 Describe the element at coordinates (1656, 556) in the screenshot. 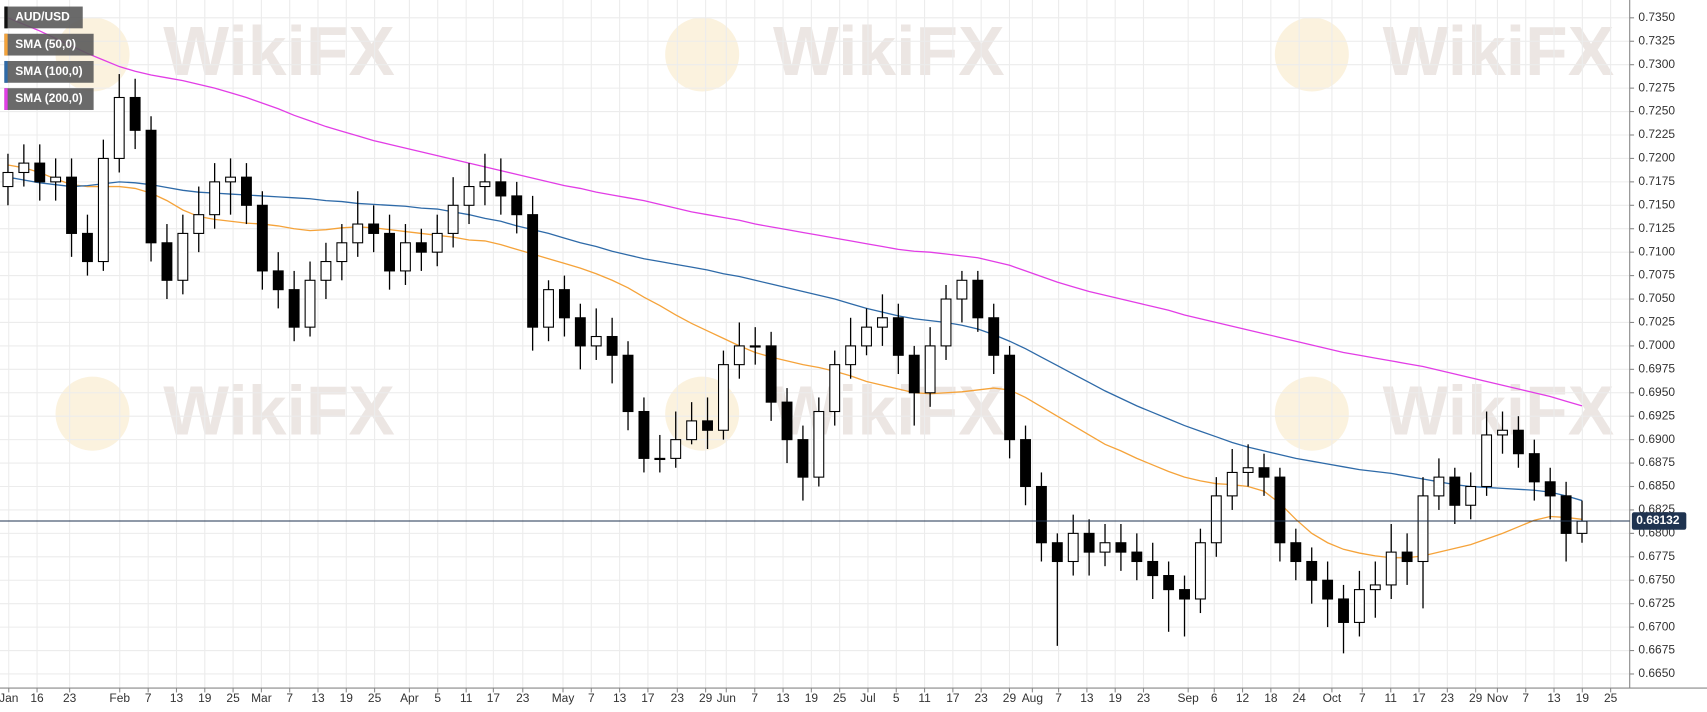

I see `y-tick-label: 0.6775` at that location.